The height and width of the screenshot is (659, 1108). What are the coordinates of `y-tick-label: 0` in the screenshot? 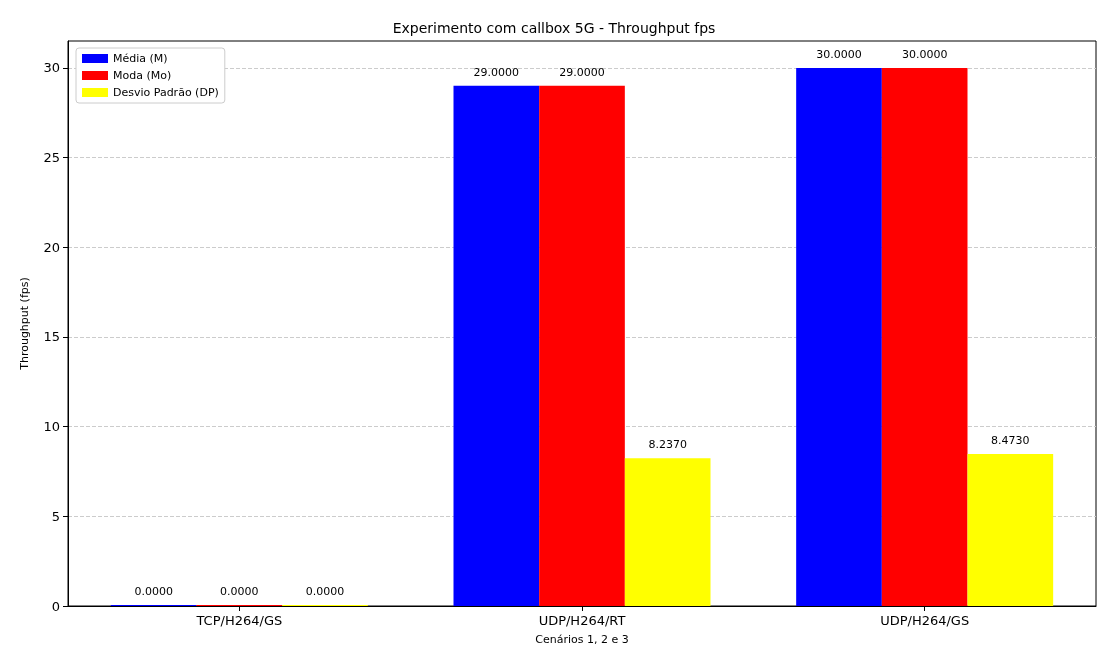 It's located at (55, 606).